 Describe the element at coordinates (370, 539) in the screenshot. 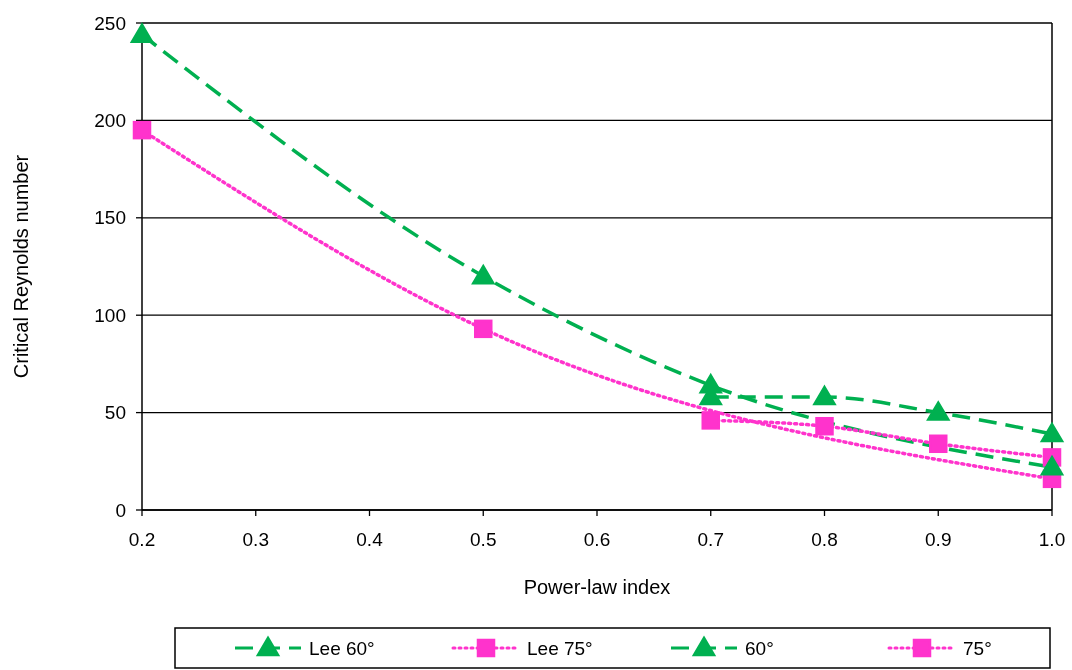

I see `x-tick-label: 0.4` at that location.